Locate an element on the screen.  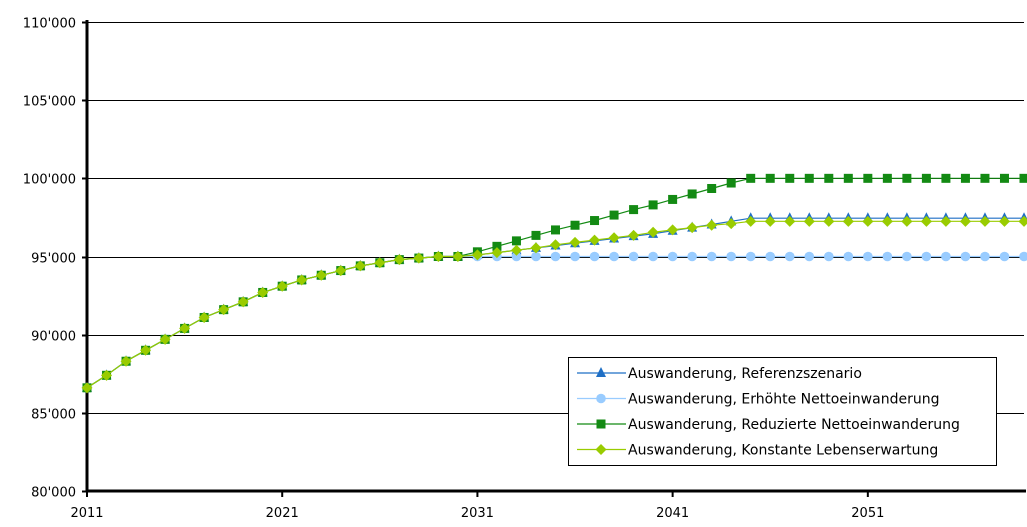
x-axis-tick-labels: 2011 2021 2031 2041 2051 is located at coordinates (477, 513).